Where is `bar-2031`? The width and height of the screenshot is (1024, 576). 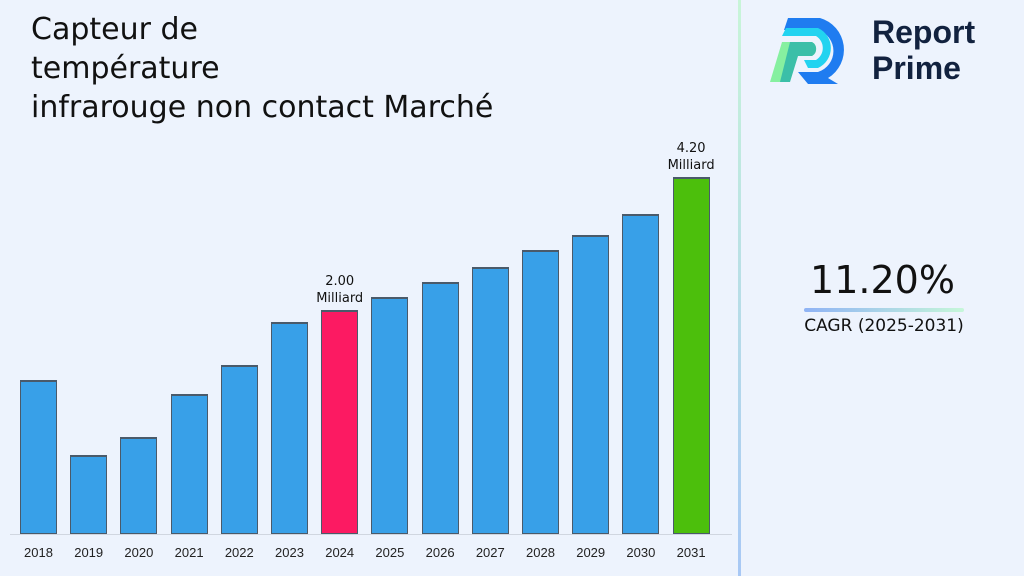 bar-2031 is located at coordinates (691, 355).